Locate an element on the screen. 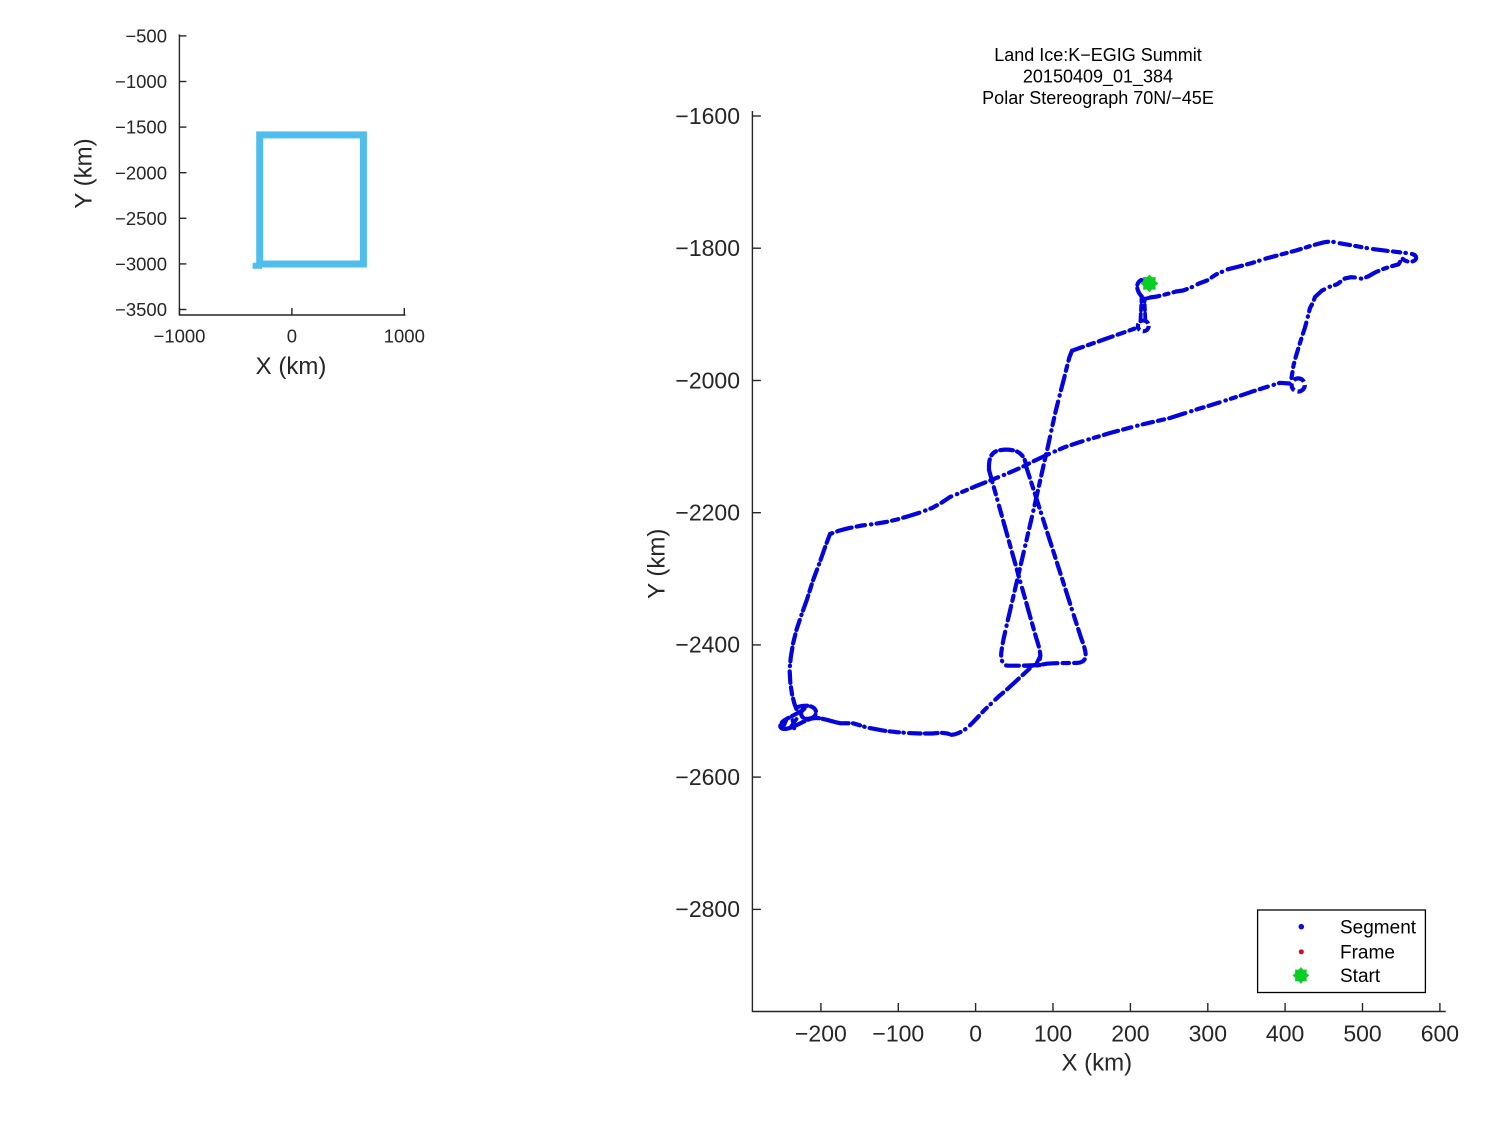 The image size is (1500, 1130). svg-text: −2600 is located at coordinates (707, 777).